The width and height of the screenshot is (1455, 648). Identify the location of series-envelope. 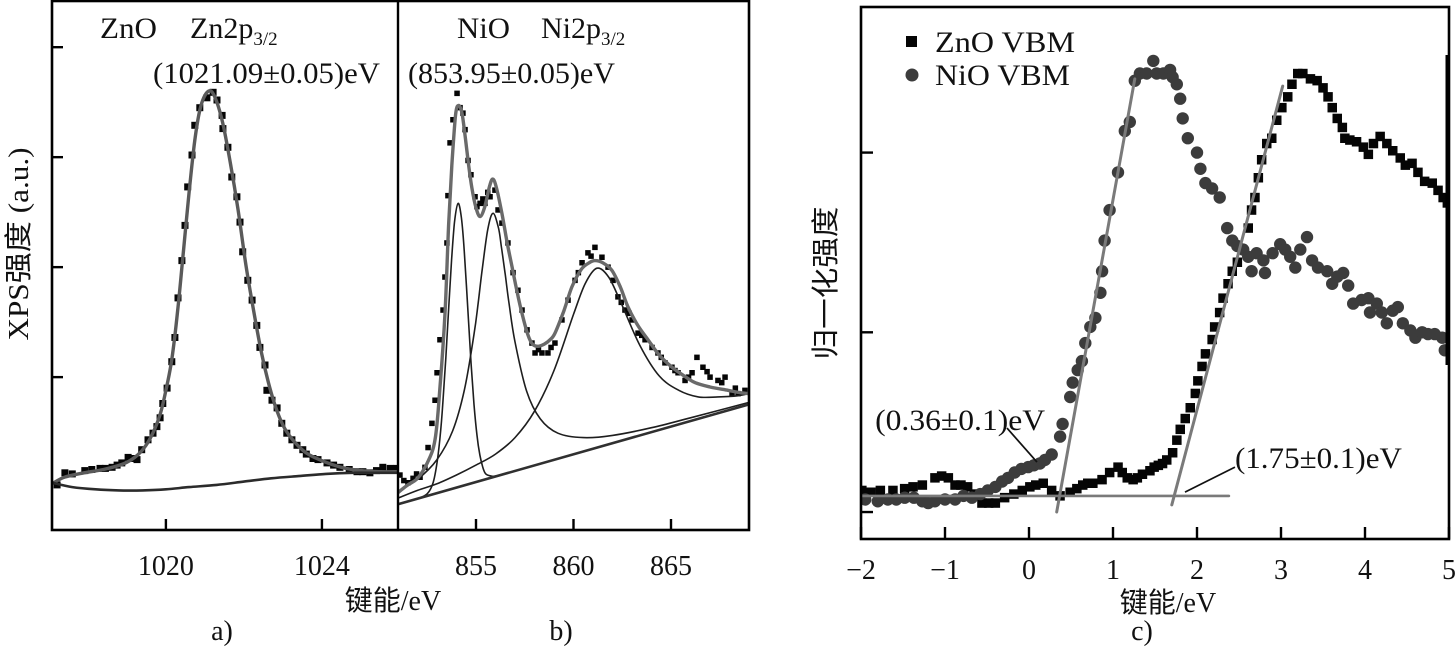
(573, 299).